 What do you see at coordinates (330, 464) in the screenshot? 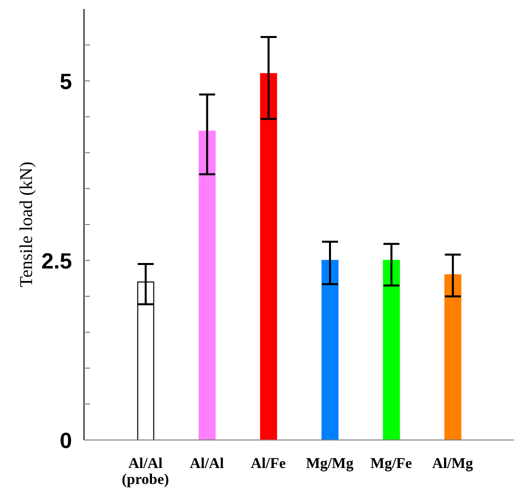
I see `x-tick-label: Mg/Mg` at bounding box center [330, 464].